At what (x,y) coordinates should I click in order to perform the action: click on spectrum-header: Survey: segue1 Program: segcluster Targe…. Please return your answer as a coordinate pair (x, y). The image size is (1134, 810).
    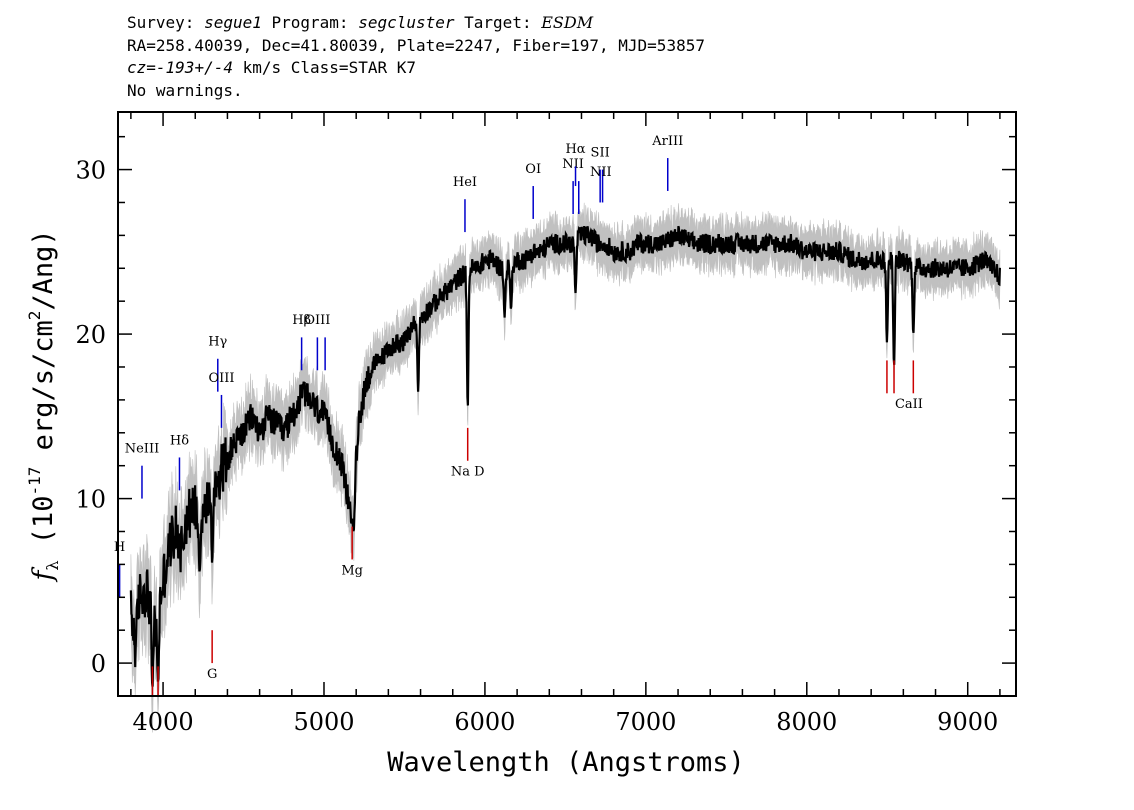
    Looking at the image, I should click on (416, 57).